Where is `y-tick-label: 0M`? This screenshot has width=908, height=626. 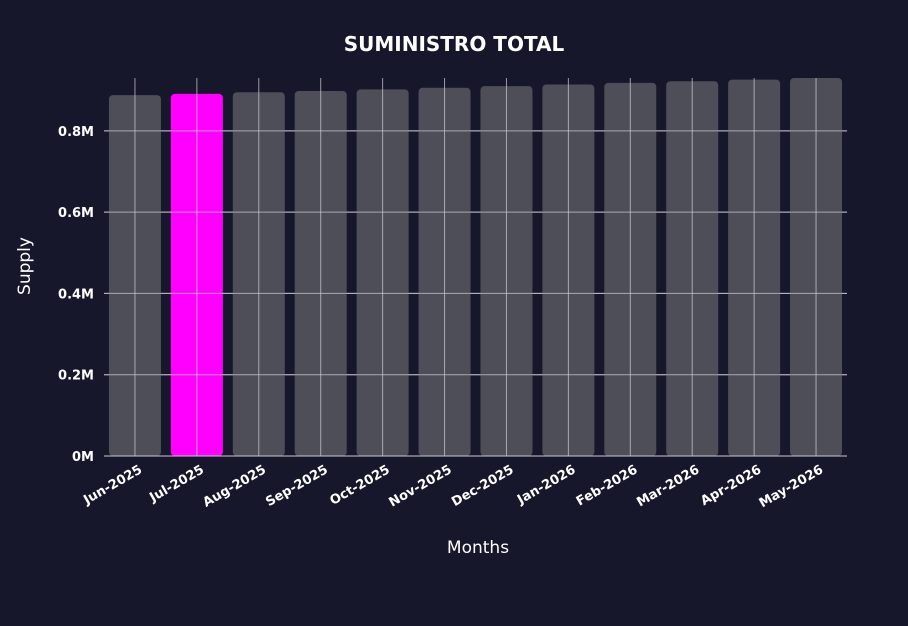 y-tick-label: 0M is located at coordinates (83, 457).